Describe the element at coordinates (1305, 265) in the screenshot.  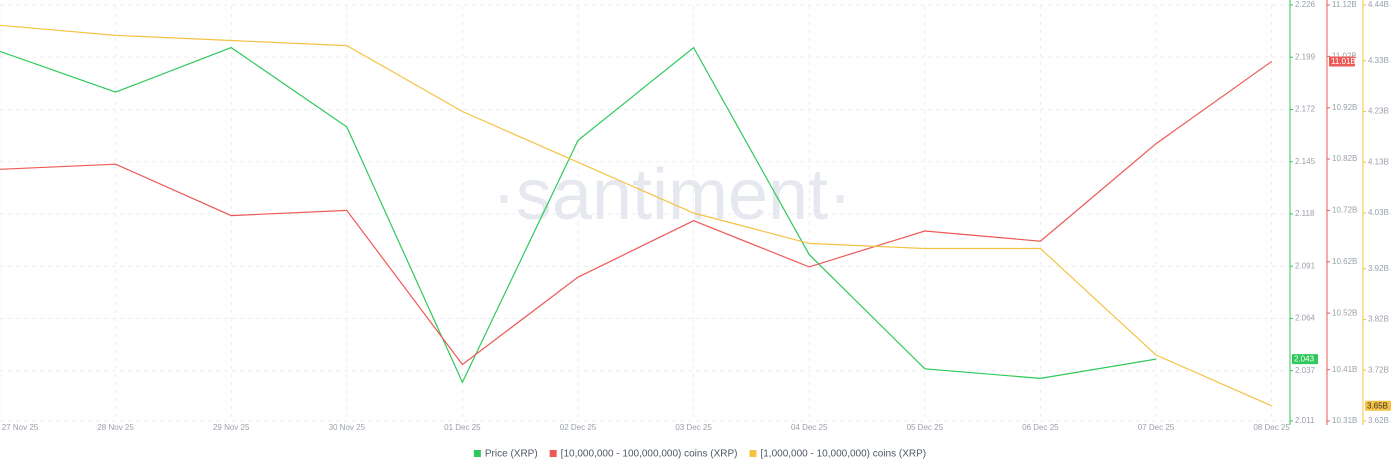
I see `y-tick-label: 2.091` at that location.